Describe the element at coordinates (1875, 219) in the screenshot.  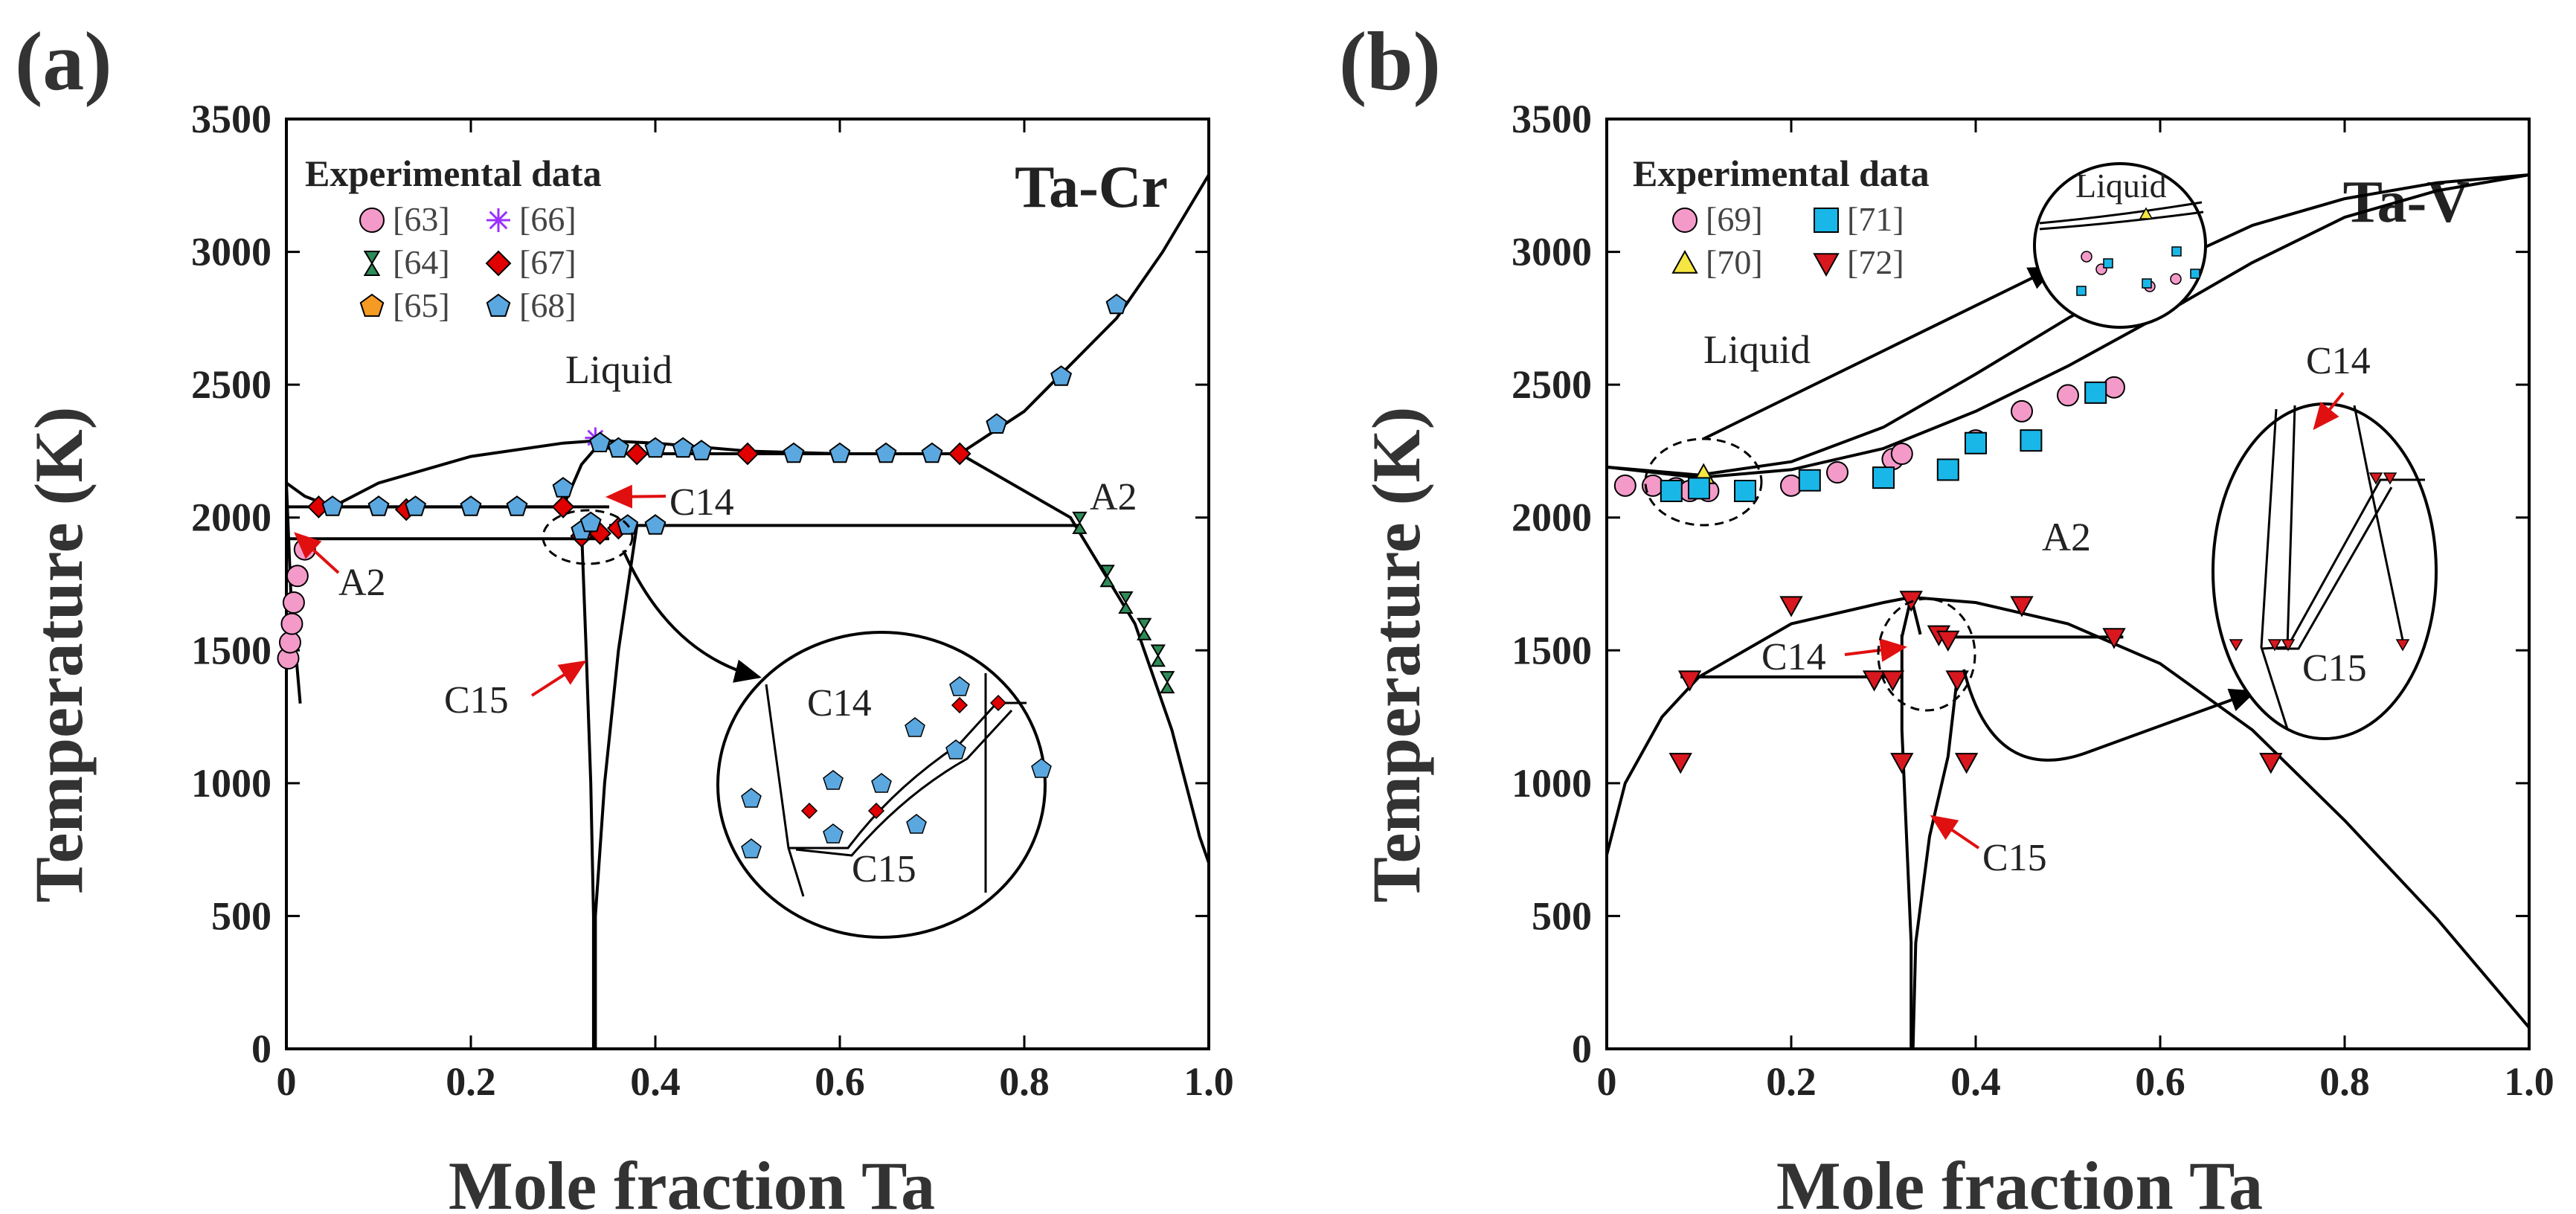
I see `legend-label: [71]` at that location.